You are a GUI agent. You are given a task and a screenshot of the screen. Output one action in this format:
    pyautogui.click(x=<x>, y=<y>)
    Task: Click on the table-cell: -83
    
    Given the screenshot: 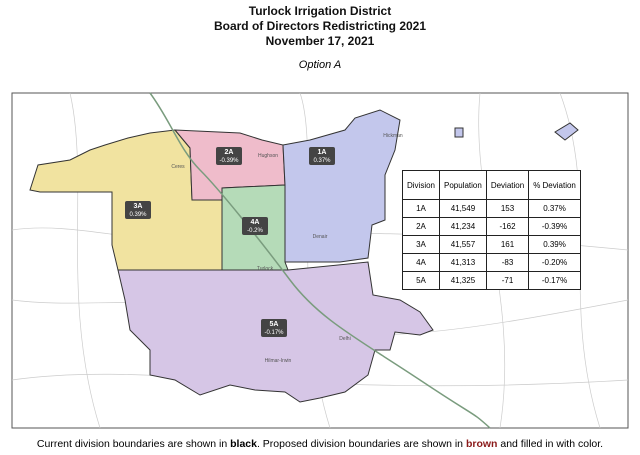 What is the action you would take?
    pyautogui.click(x=507, y=262)
    